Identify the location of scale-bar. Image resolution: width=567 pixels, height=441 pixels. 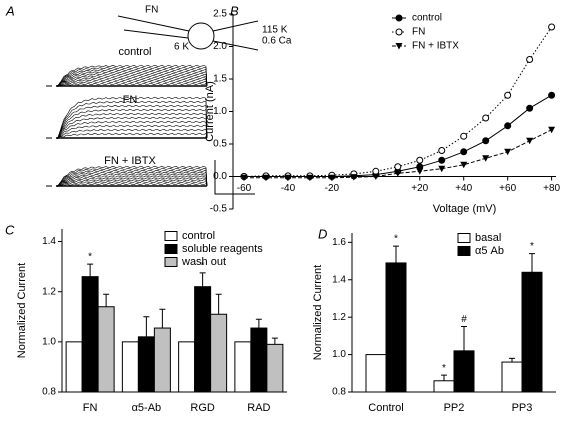
(234, 177).